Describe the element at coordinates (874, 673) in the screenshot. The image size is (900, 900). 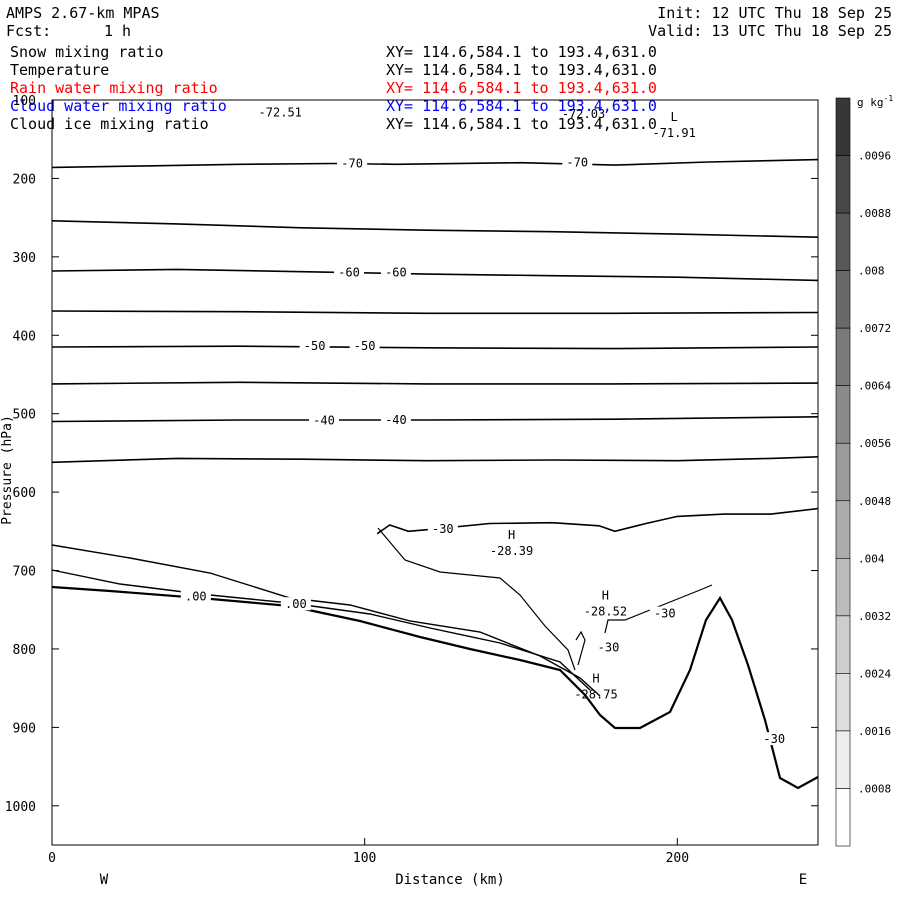
I see `colorbar-tick-label: .0024` at that location.